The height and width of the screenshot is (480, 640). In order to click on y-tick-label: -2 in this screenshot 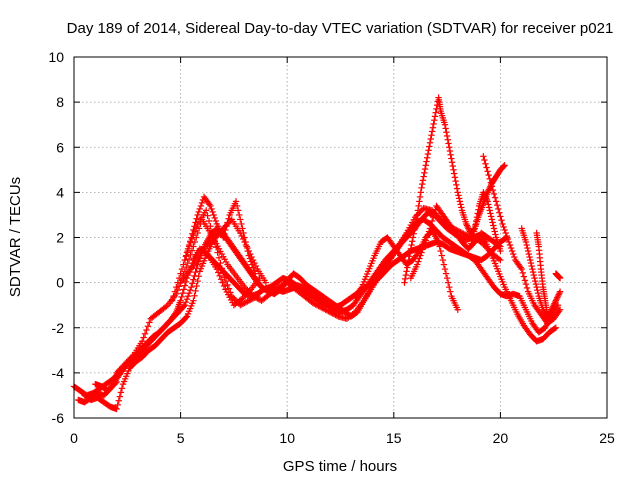, I will do `click(58, 328)`.